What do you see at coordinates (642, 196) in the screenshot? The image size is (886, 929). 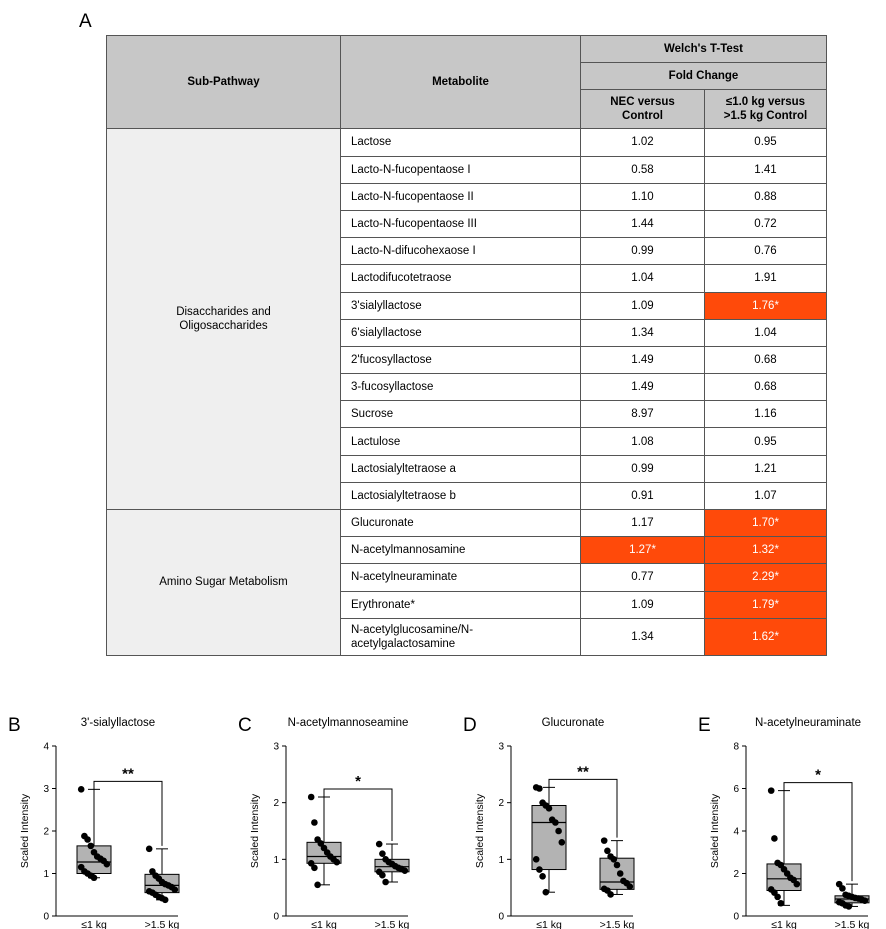 I see `nec-fold-change-cell: 1.10` at bounding box center [642, 196].